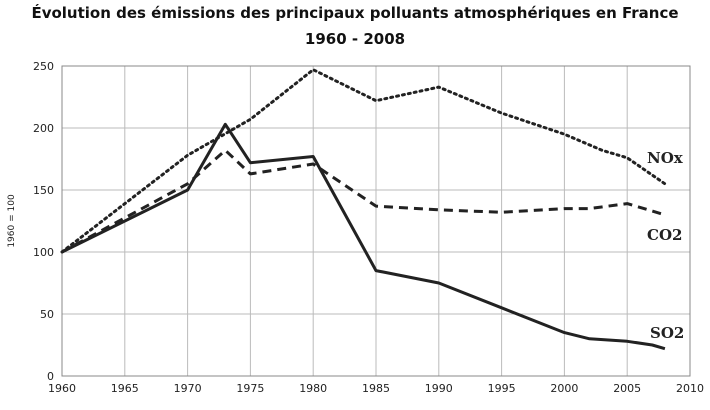 The width and height of the screenshot is (710, 410). Describe the element at coordinates (564, 388) in the screenshot. I see `x-tick-label: 2000` at that location.